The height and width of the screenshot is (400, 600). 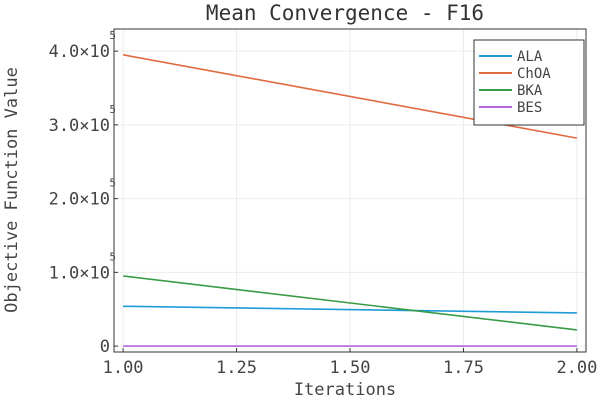 I want to click on legend-label-bka: BKA, so click(x=530, y=91).